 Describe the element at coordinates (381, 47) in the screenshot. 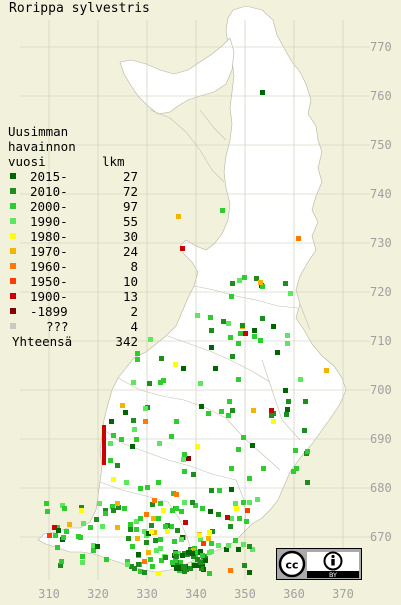

I see `y-tick-label: 770` at that location.